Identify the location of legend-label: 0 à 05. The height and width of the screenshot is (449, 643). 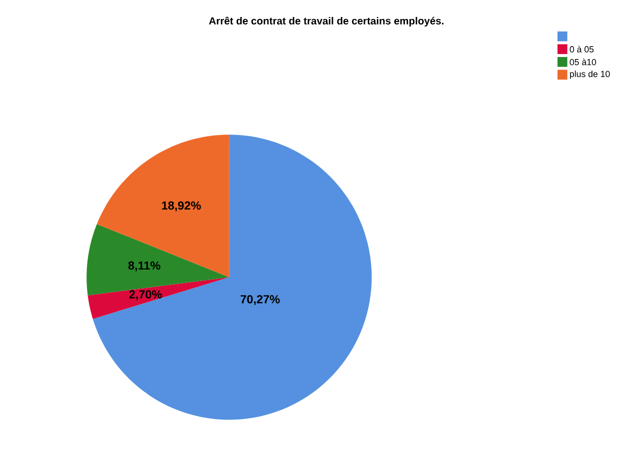
(582, 49).